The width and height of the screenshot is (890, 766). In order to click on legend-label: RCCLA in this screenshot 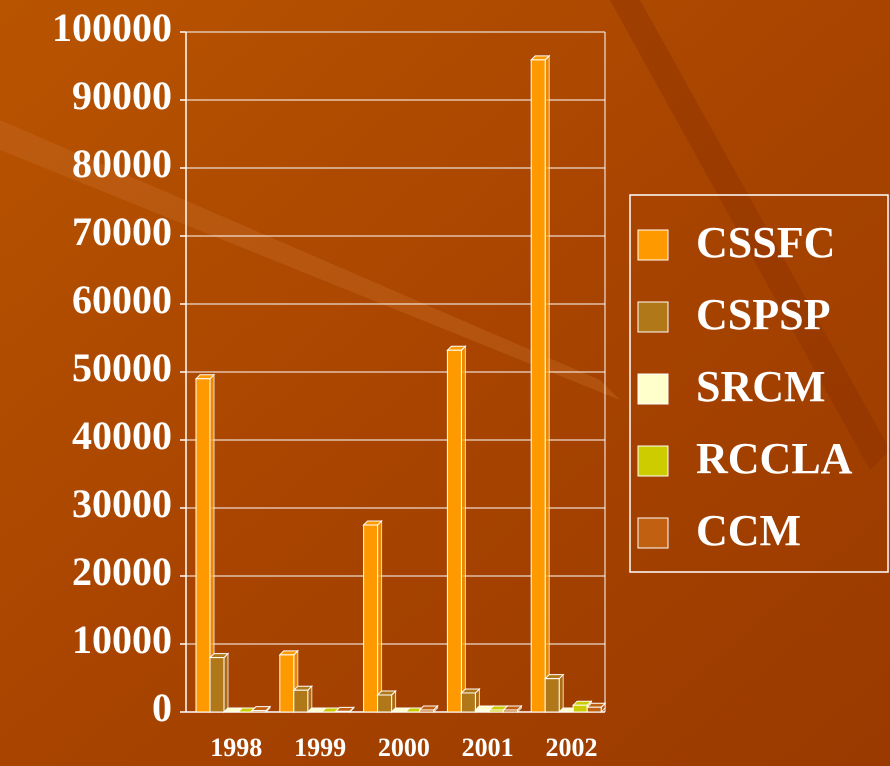, I will do `click(774, 458)`.